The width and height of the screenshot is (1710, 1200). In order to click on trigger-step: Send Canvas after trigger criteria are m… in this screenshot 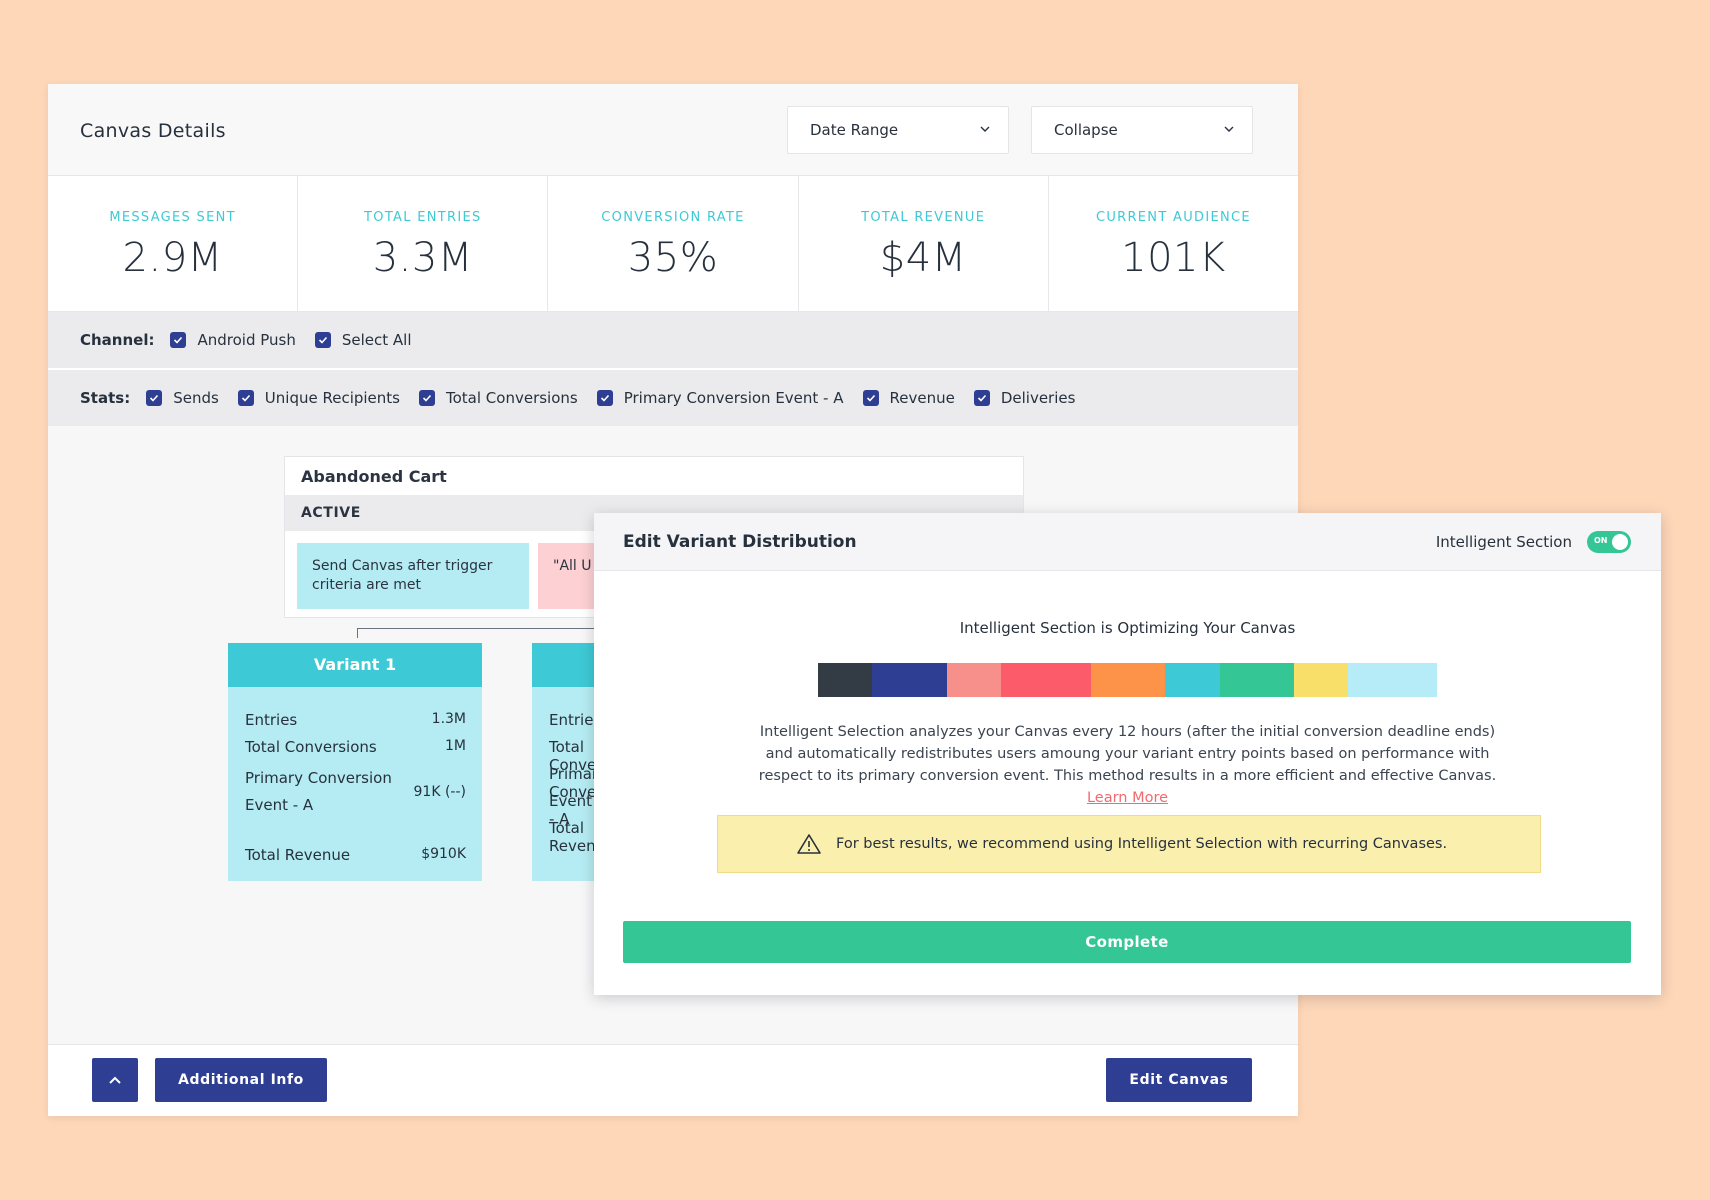, I will do `click(413, 576)`.